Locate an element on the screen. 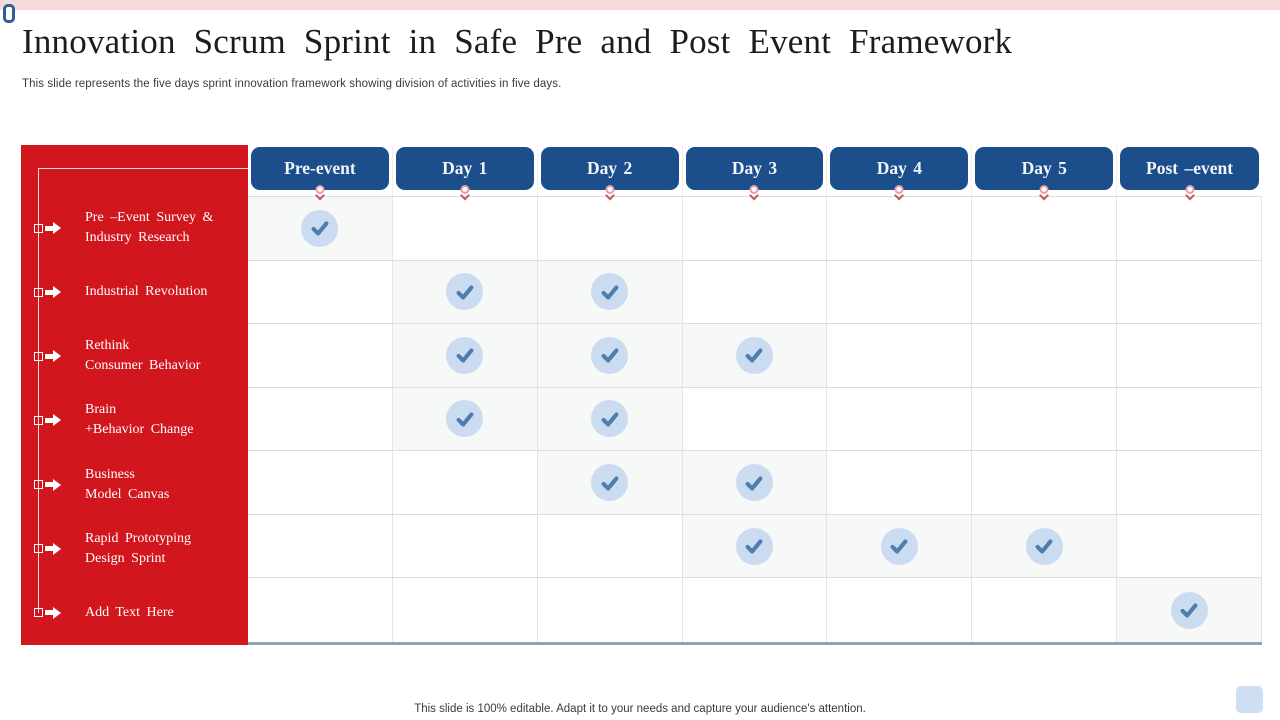 The image size is (1280, 720). matrix-cell-r4-c2 is located at coordinates (465, 419).